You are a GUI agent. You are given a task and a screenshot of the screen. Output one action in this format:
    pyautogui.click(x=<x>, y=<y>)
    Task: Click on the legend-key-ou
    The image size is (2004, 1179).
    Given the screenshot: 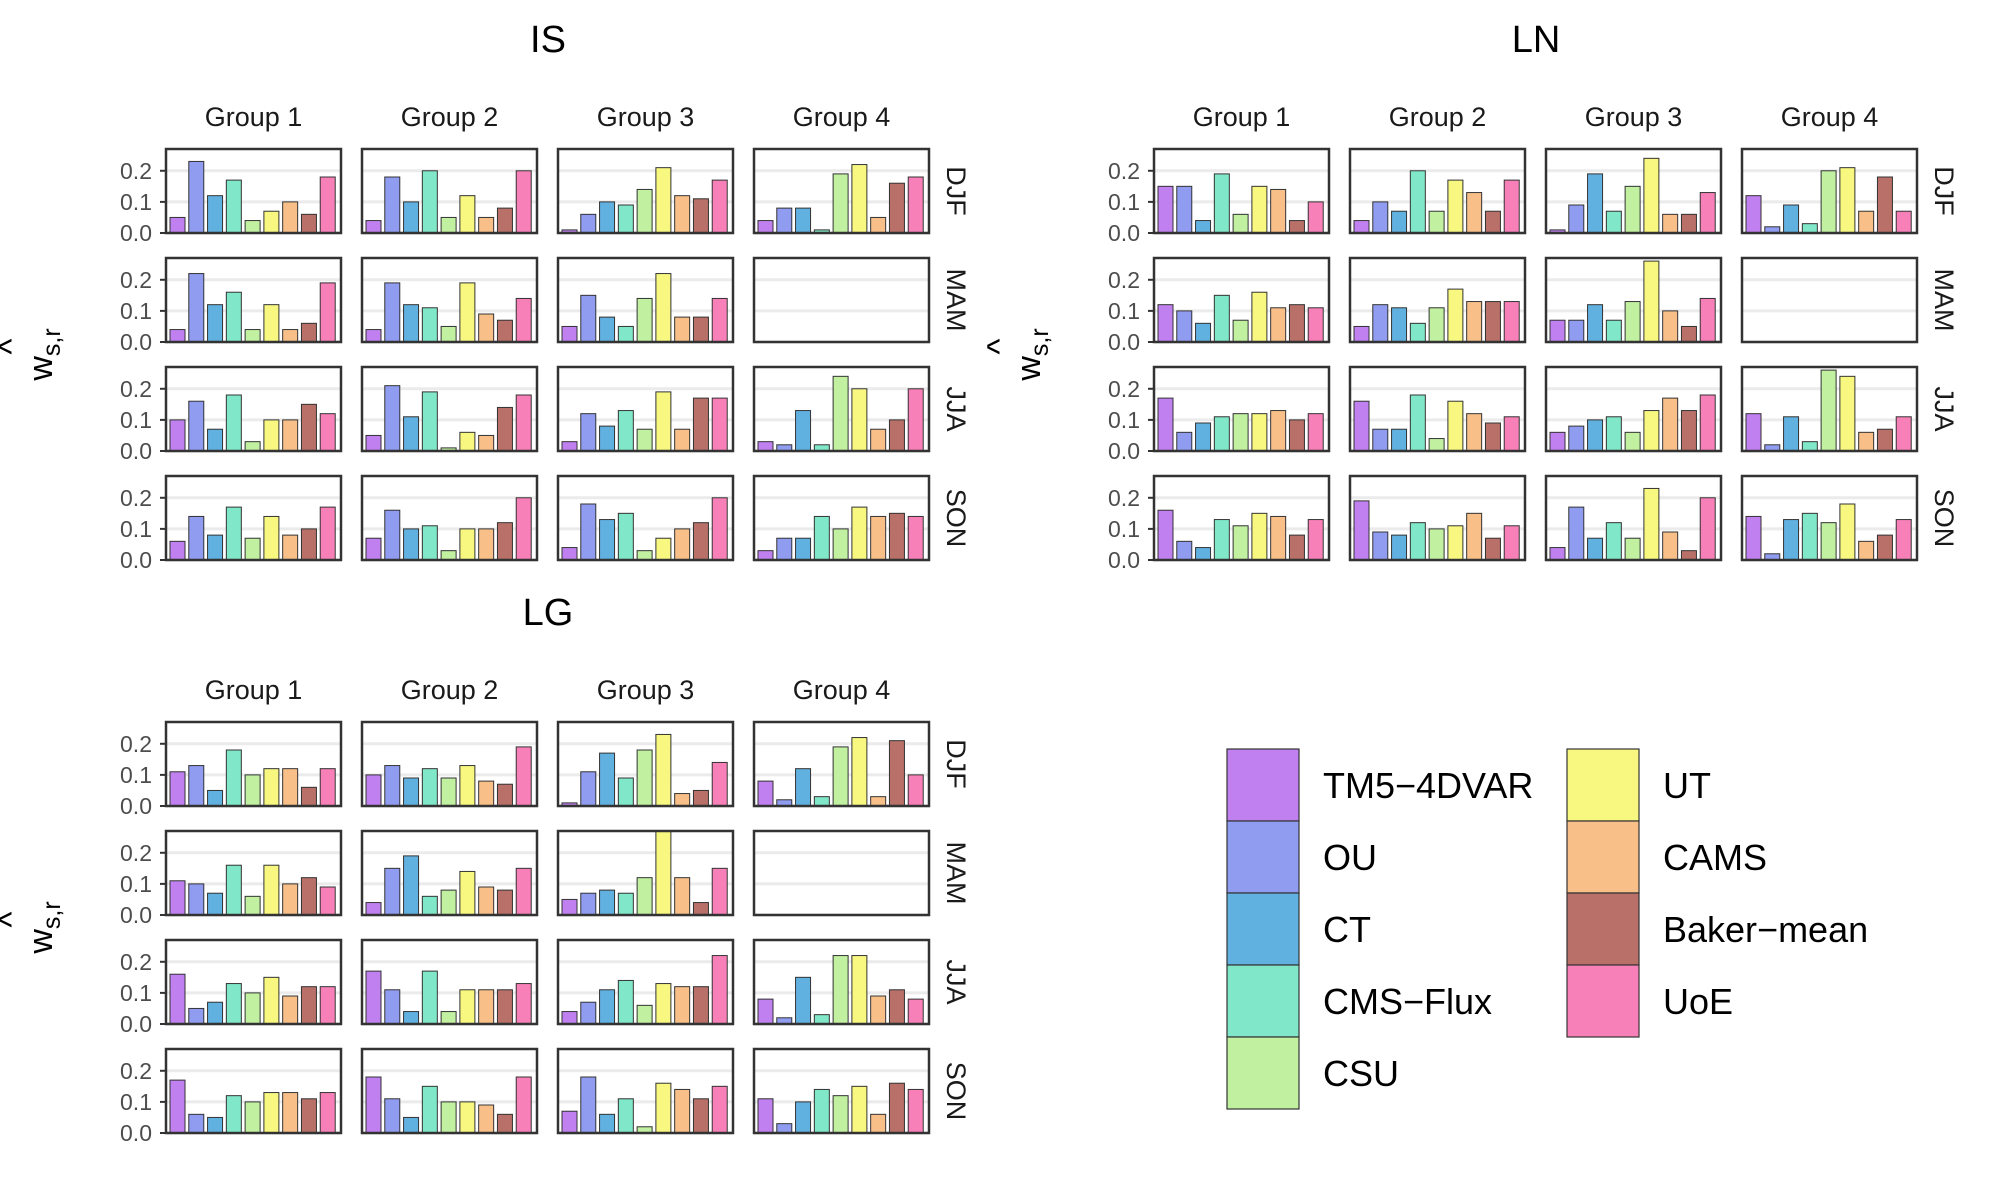 What is the action you would take?
    pyautogui.click(x=1263, y=857)
    